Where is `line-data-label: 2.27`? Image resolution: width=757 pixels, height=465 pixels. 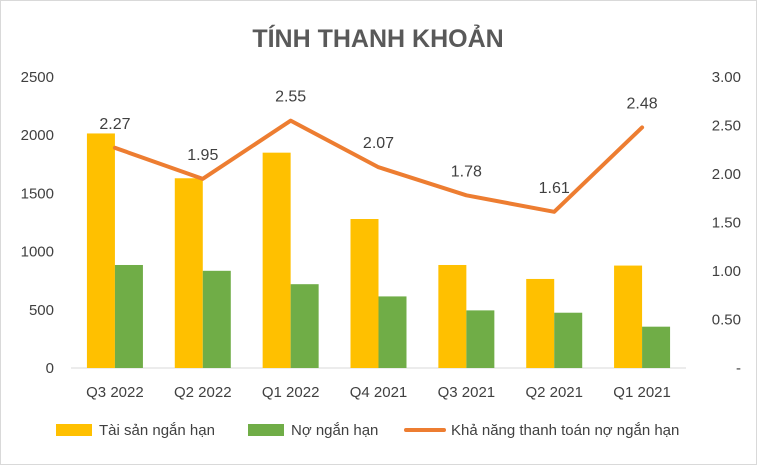
line-data-label: 2.27 is located at coordinates (114, 124).